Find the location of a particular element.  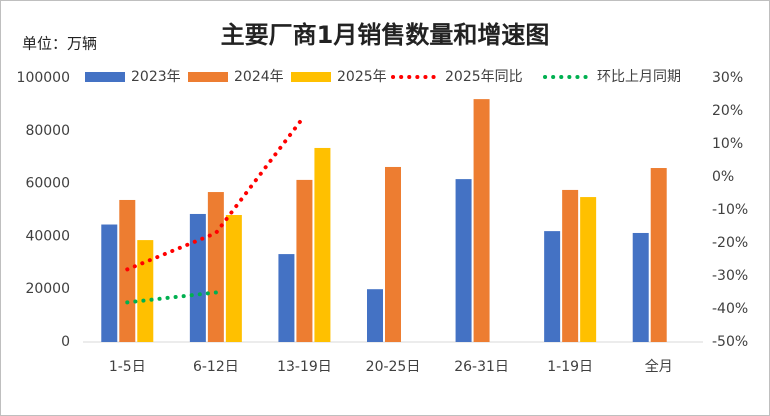

y2-tick-label: 20% is located at coordinates (727, 111).